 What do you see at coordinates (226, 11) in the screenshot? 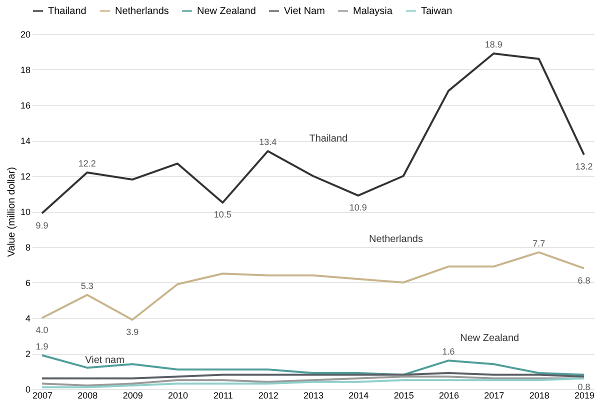
I see `legend-label: New Zealand` at bounding box center [226, 11].